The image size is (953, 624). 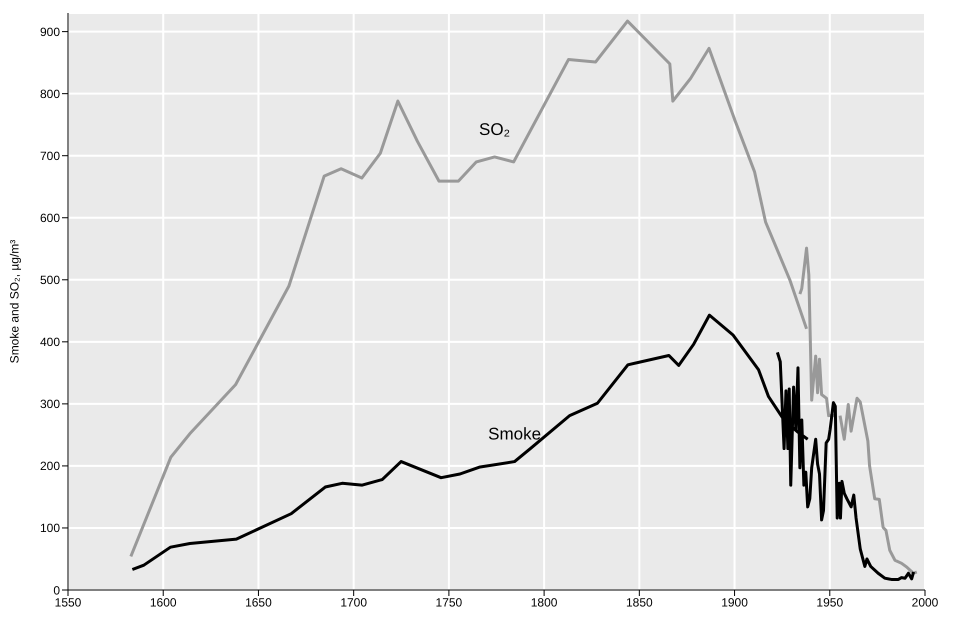 I want to click on series-label: Smoke, so click(x=515, y=434).